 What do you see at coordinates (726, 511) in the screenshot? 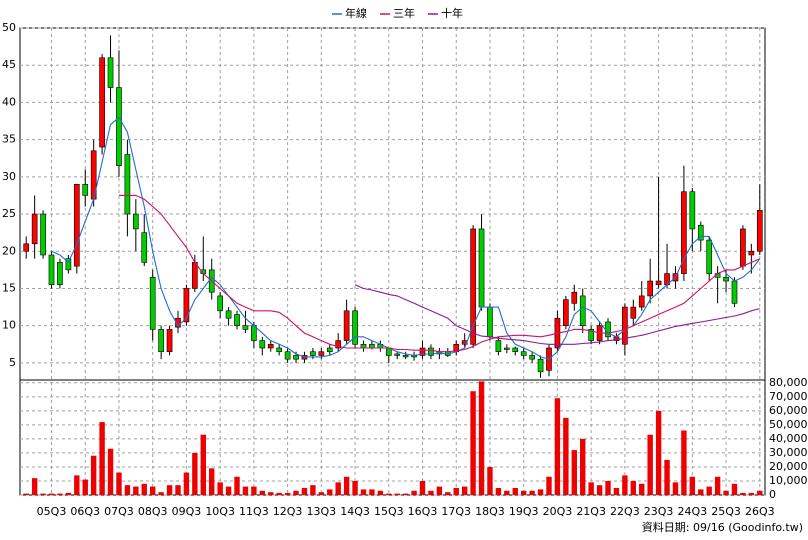
I see `x-tick-label: 25Q3` at bounding box center [726, 511].